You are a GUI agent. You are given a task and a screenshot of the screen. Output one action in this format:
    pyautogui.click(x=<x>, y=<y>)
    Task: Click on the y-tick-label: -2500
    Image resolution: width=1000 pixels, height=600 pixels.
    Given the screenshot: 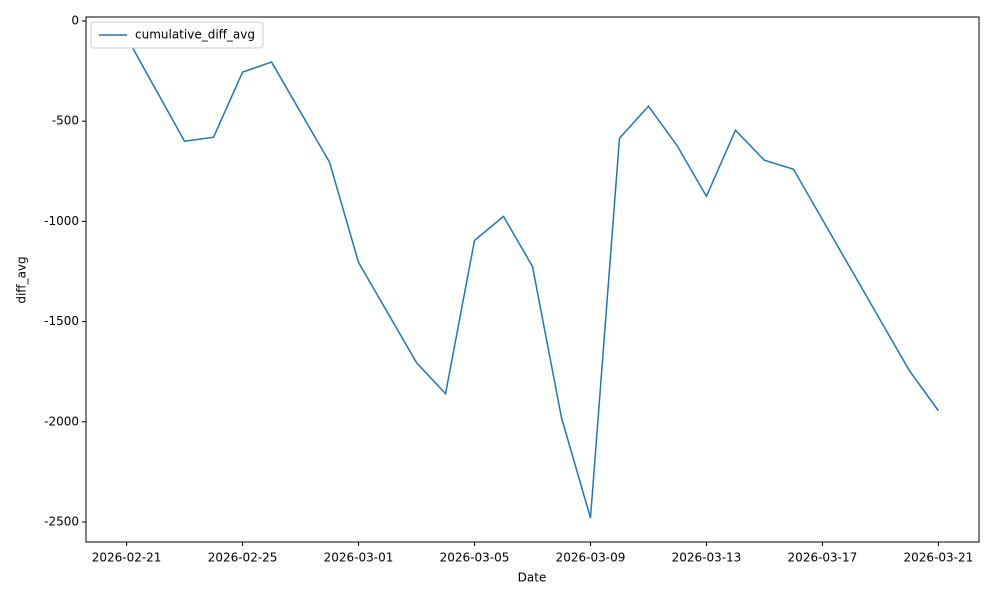 What is the action you would take?
    pyautogui.click(x=61, y=521)
    